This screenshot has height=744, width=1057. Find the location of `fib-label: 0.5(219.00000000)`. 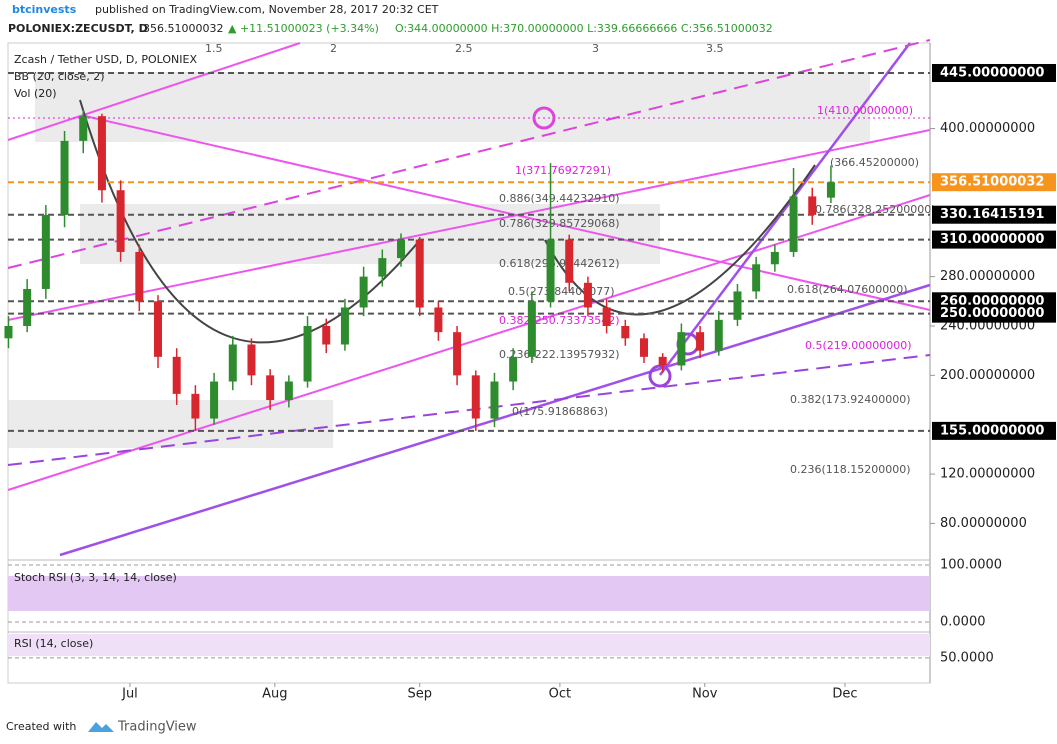

fib-label: 0.5(219.00000000) is located at coordinates (858, 345).